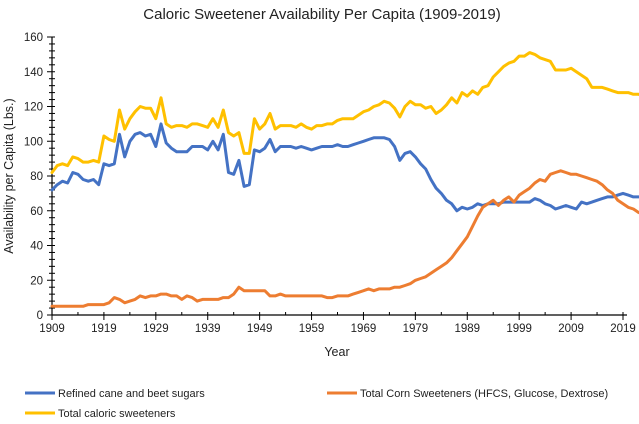 The height and width of the screenshot is (424, 639). Describe the element at coordinates (52, 329) in the screenshot. I see `x-tick-label: 1909` at that location.